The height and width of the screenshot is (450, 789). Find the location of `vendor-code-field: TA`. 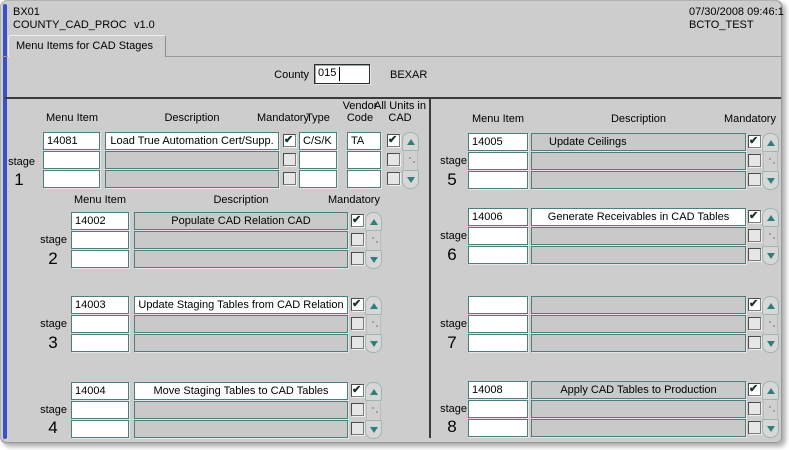

vendor-code-field: TA is located at coordinates (364, 141).